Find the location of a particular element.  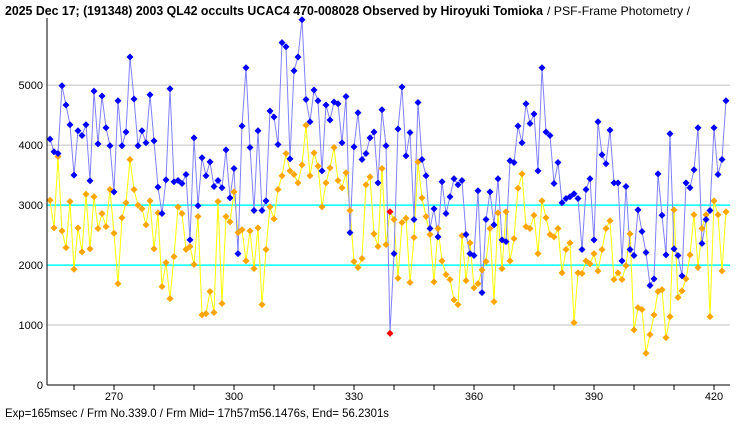

chart-subtitle: / PSF-Frame Photometry / is located at coordinates (619, 11).